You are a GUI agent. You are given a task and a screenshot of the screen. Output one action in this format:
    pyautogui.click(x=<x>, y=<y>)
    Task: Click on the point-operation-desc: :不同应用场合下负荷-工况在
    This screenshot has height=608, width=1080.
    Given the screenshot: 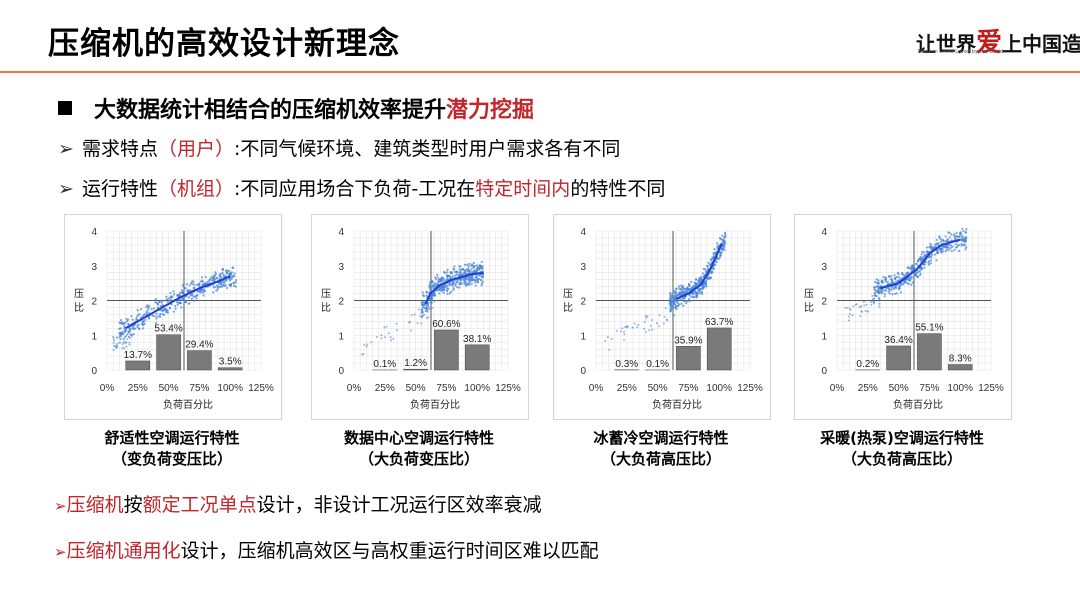 What is the action you would take?
    pyautogui.click(x=355, y=189)
    